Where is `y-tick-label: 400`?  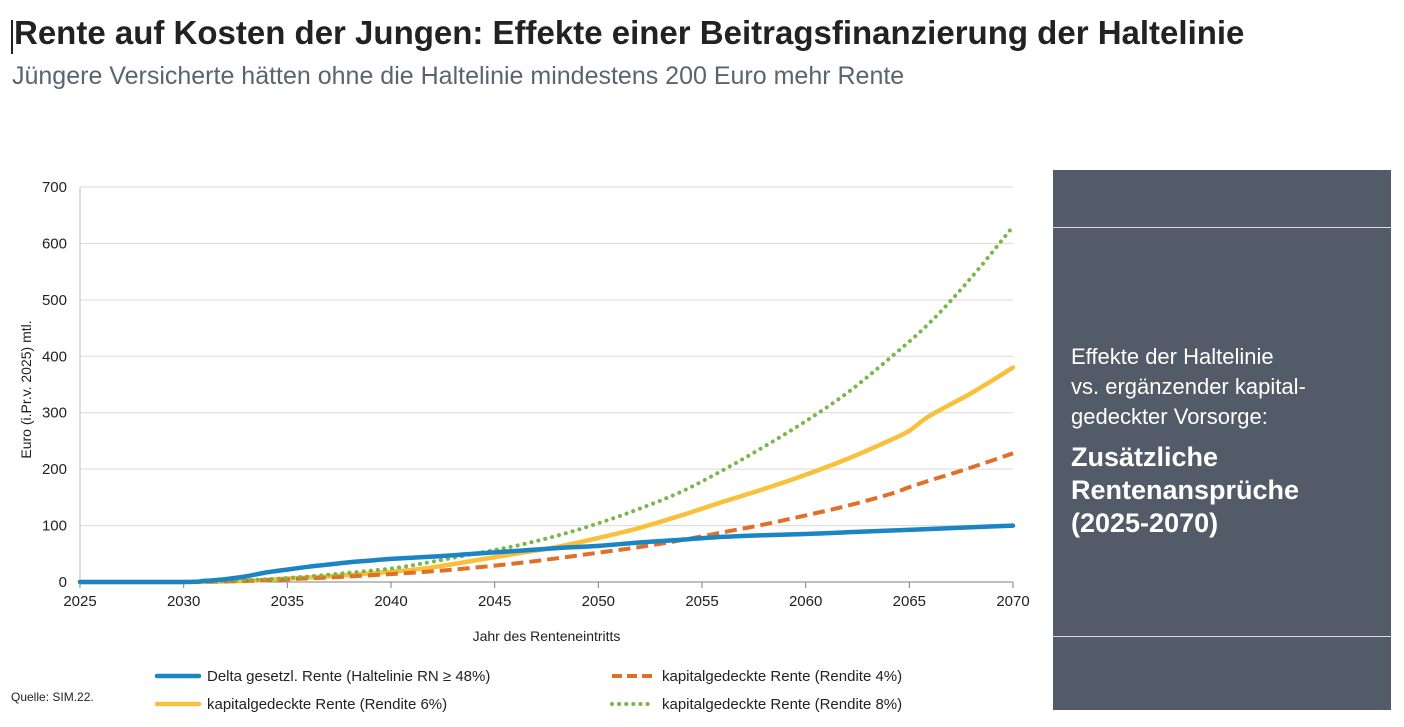
y-tick-label: 400 is located at coordinates (54, 356).